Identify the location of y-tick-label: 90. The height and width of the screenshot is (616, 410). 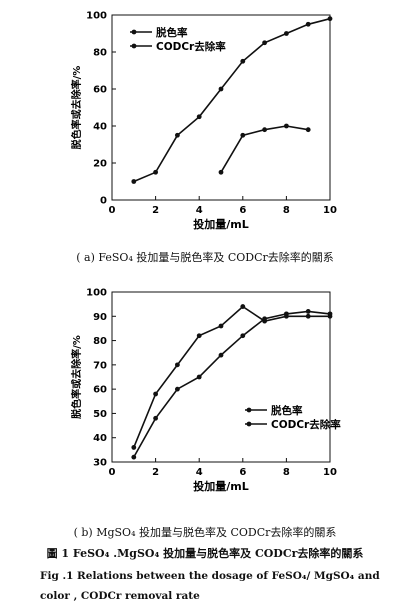
(100, 317).